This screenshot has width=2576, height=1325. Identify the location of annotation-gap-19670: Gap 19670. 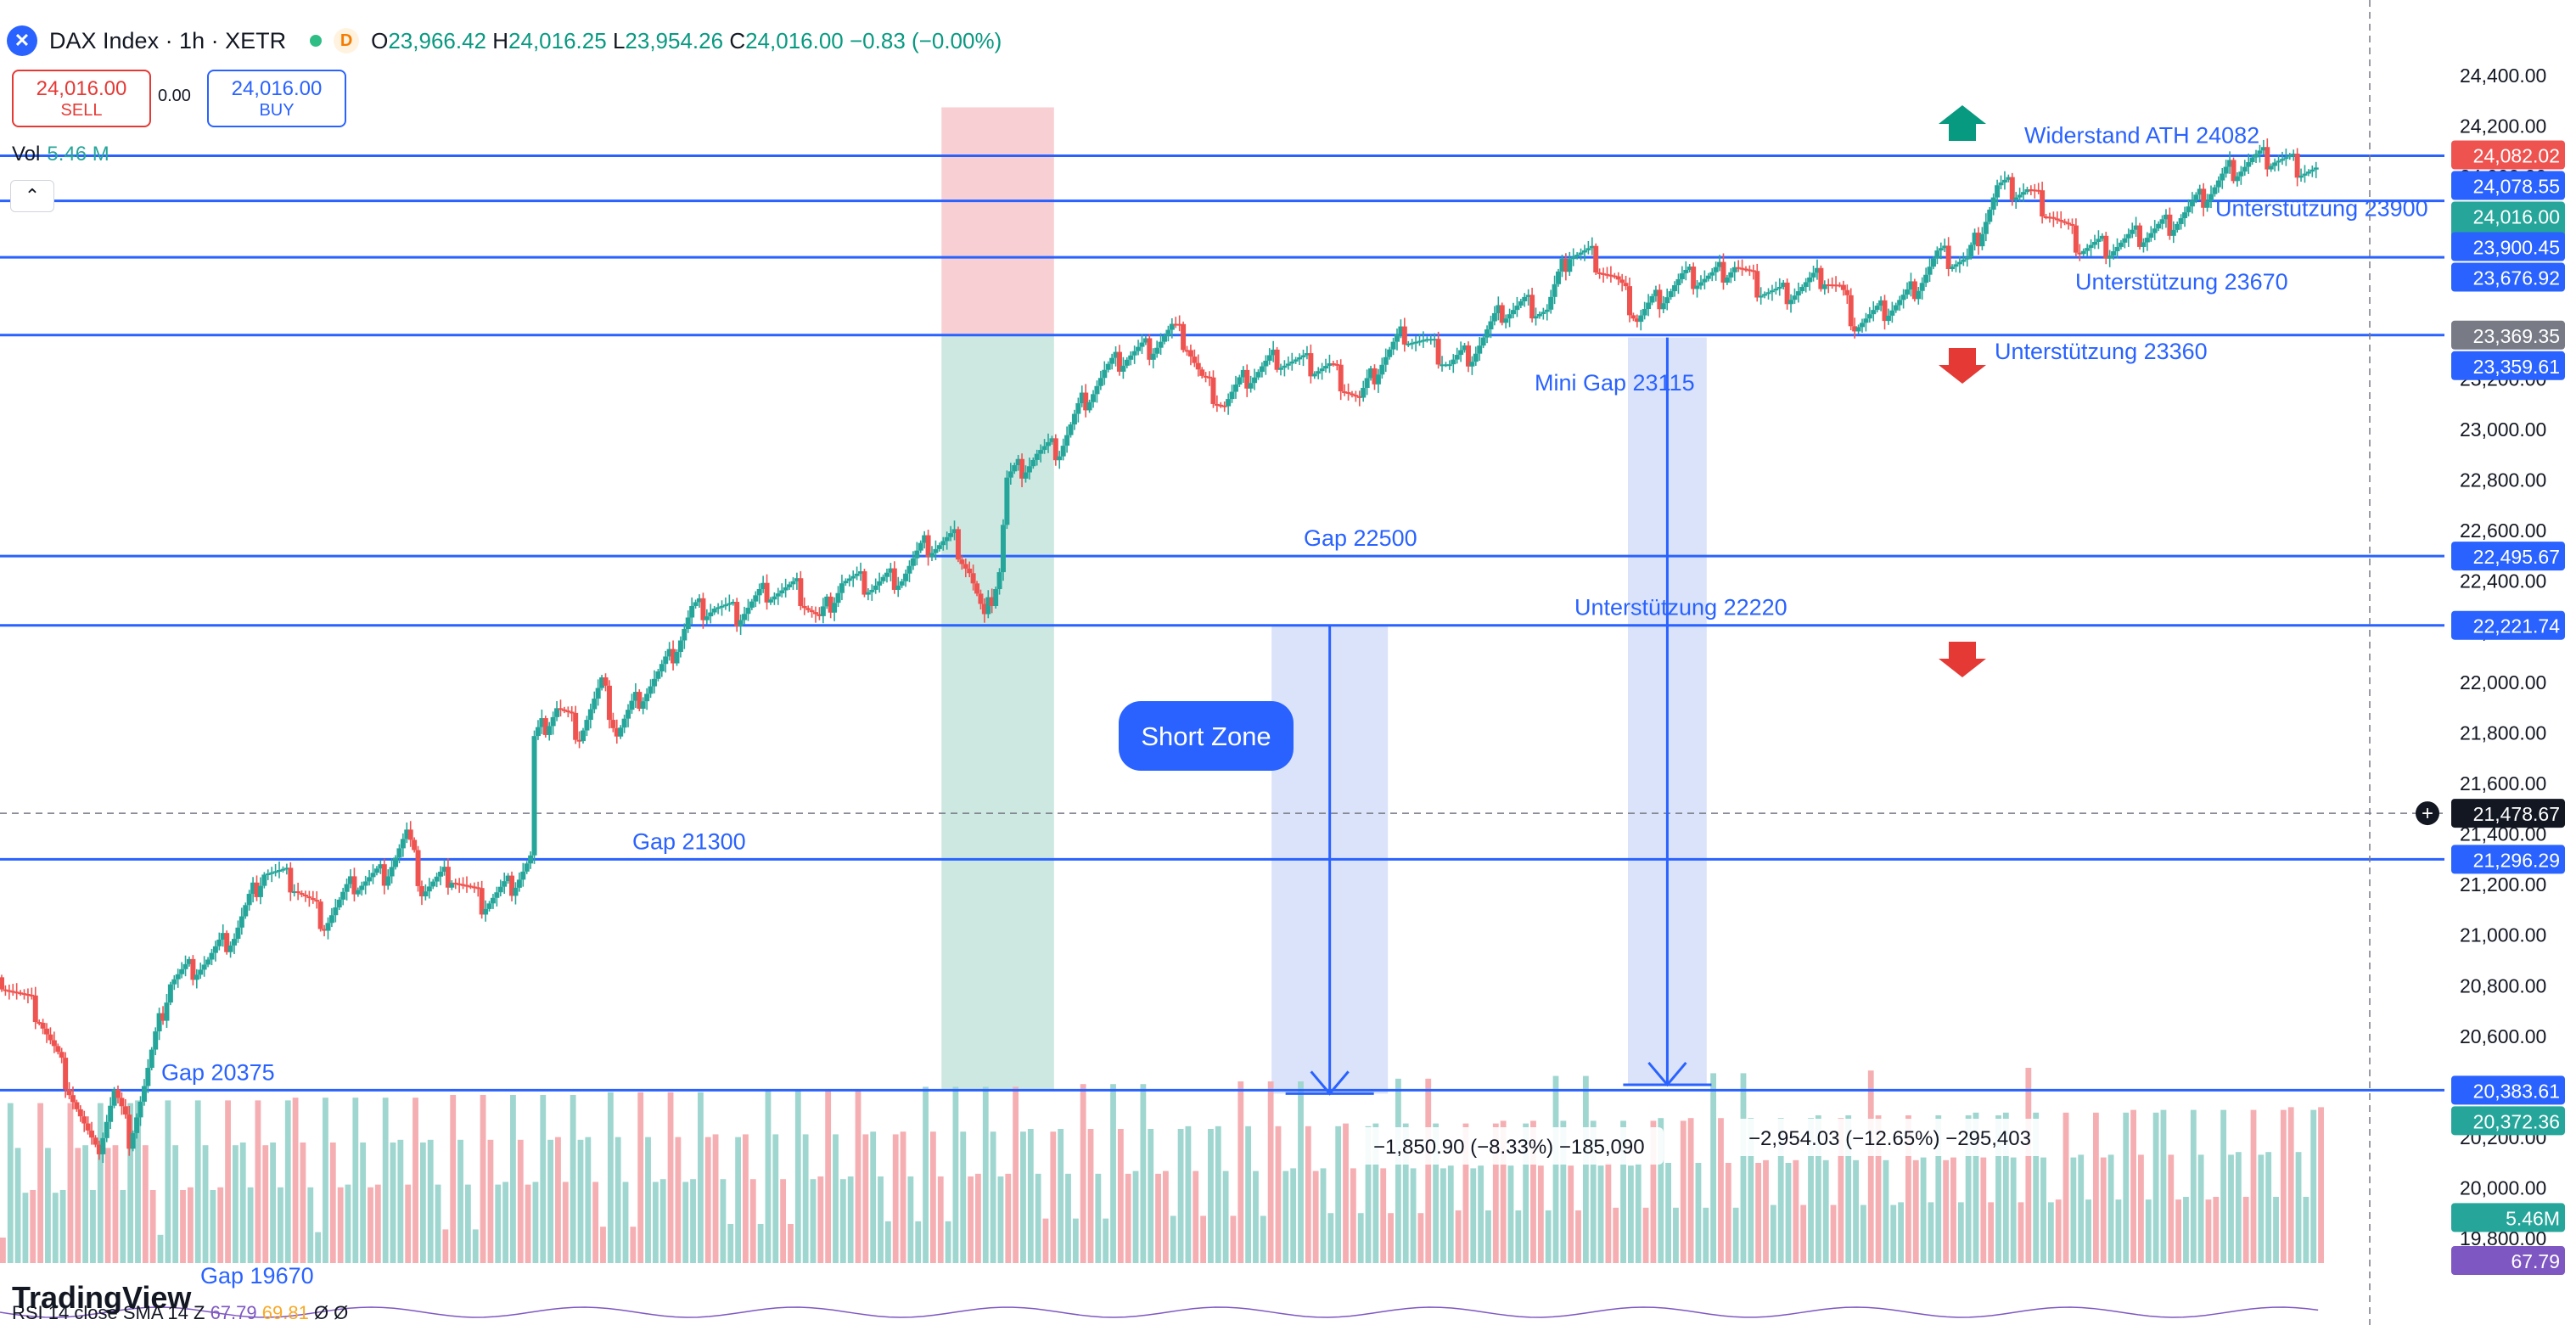
(257, 1276).